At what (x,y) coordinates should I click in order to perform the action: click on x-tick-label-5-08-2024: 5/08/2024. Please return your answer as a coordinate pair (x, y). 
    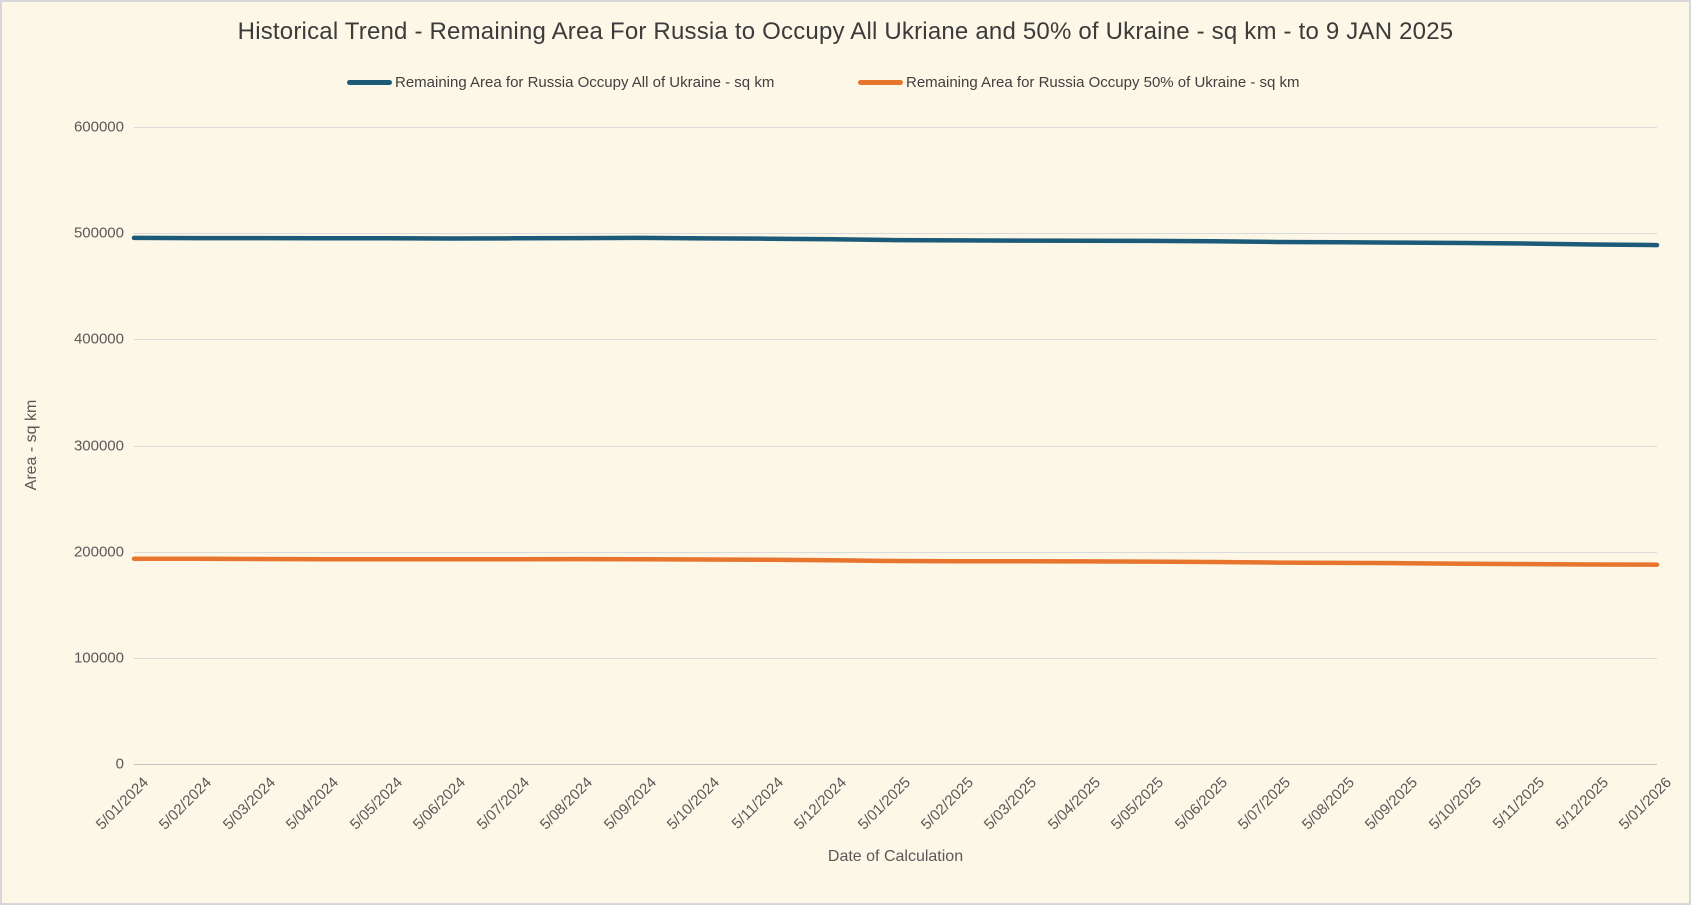
    Looking at the image, I should click on (567, 804).